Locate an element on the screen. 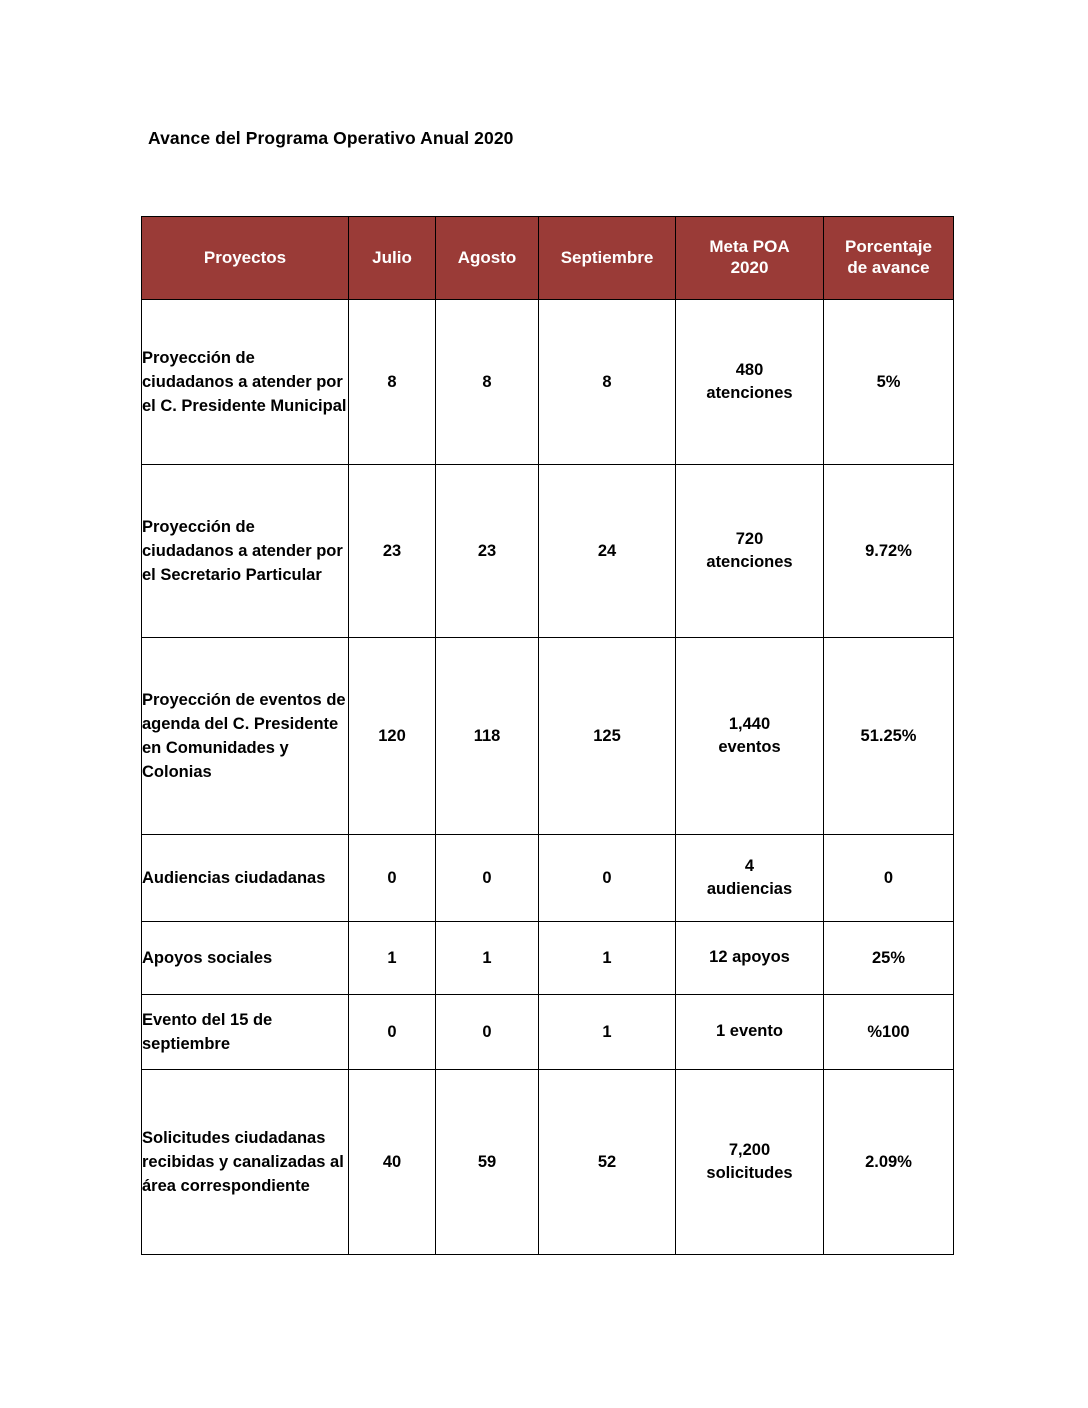  cell-proyecto: Audiencias ciudadanas is located at coordinates (245, 878).